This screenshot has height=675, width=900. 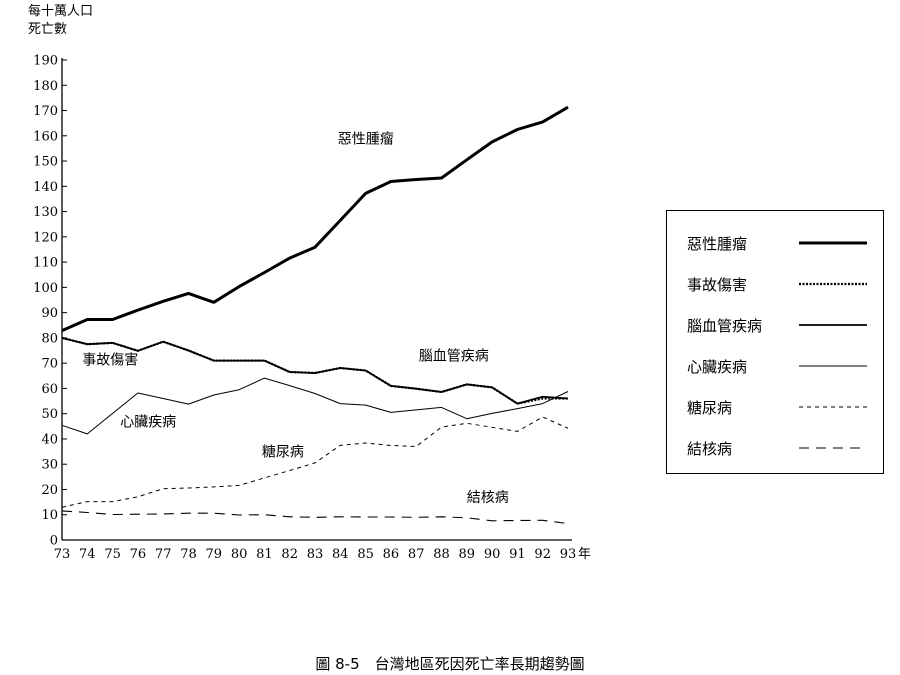 I want to click on y-tick-label: 110, so click(x=45, y=263).